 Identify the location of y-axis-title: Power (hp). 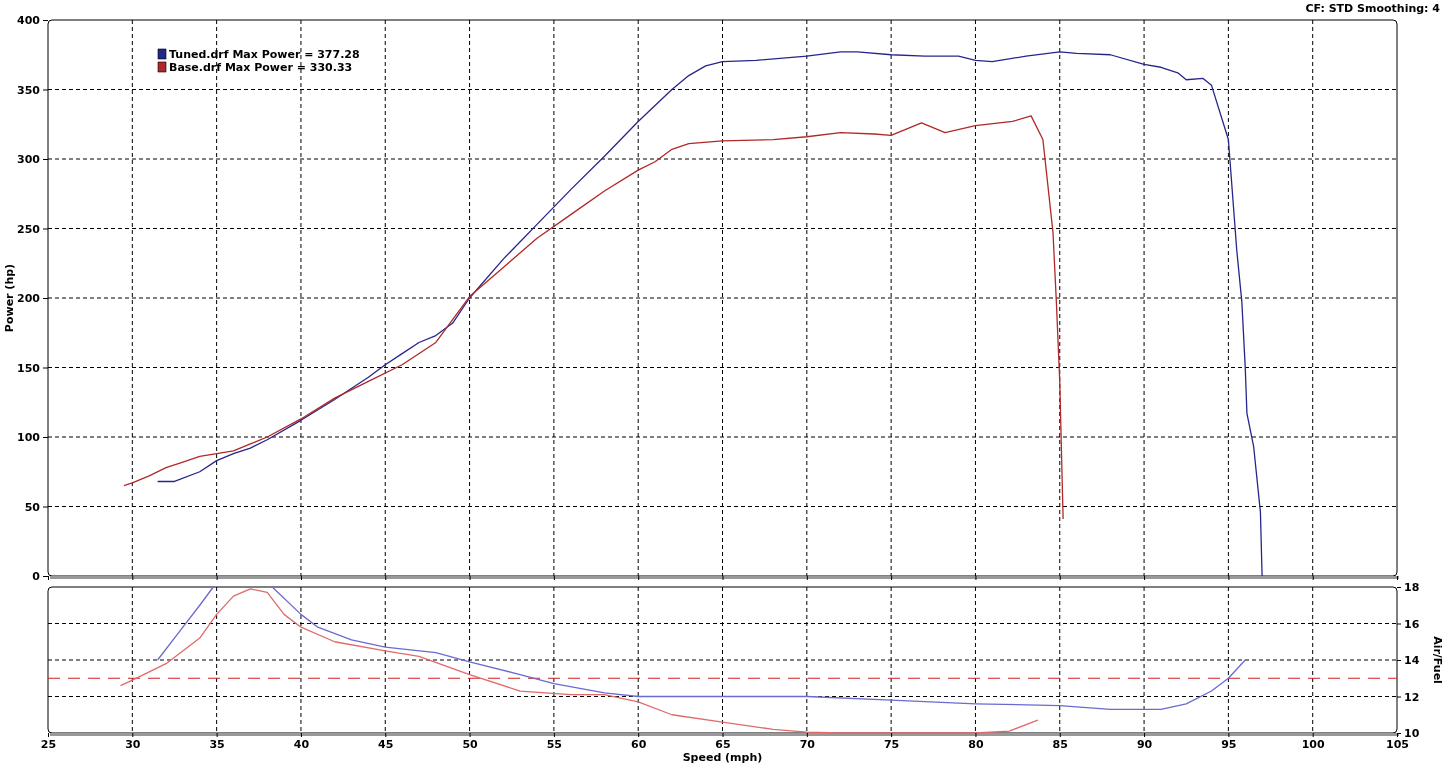
(9, 298).